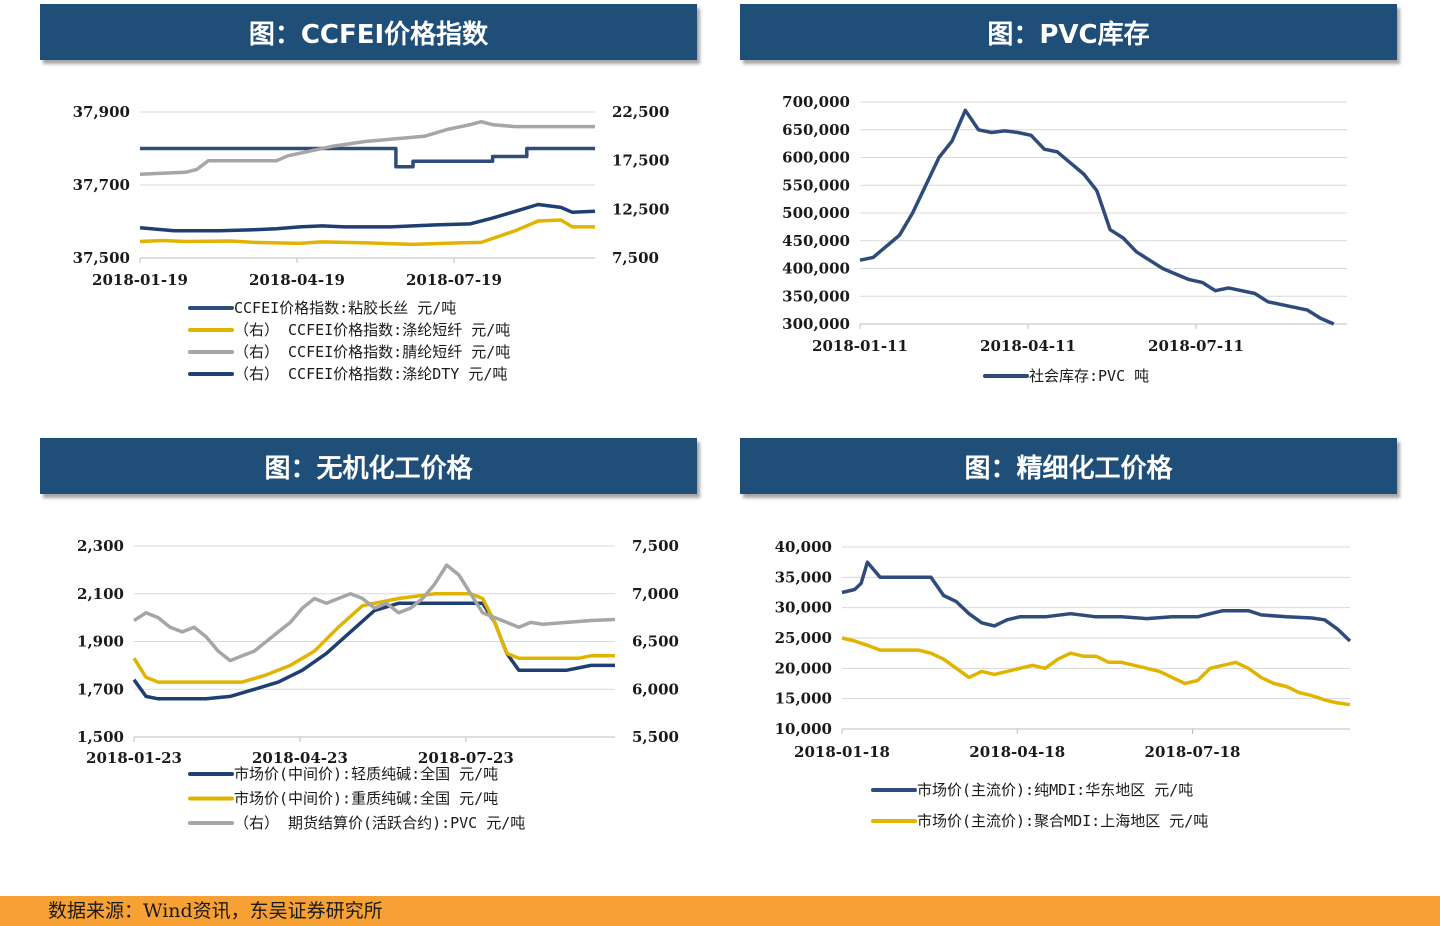 The image size is (1440, 926). Describe the element at coordinates (100, 642) in the screenshot. I see `y-left-tick-label: 1,900` at that location.